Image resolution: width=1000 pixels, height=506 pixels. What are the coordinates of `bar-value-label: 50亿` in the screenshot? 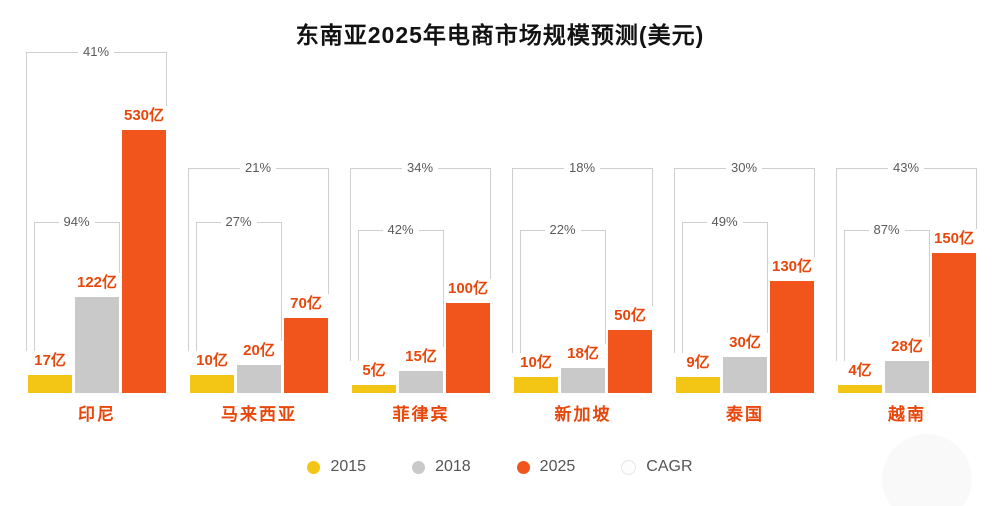 It's located at (630, 315).